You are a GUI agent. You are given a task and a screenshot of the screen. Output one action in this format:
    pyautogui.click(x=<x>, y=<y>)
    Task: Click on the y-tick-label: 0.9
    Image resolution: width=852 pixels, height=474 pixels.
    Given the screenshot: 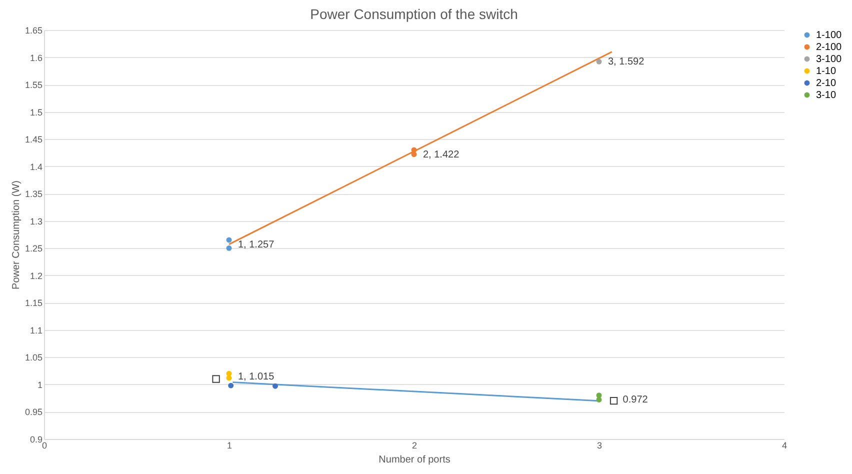 What is the action you would take?
    pyautogui.click(x=36, y=439)
    